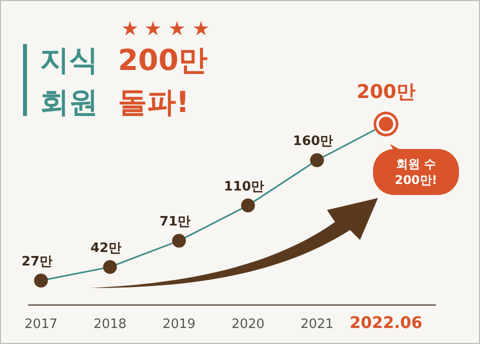 The image size is (480, 344). I want to click on x-tick-label: 2022.06, so click(386, 322).